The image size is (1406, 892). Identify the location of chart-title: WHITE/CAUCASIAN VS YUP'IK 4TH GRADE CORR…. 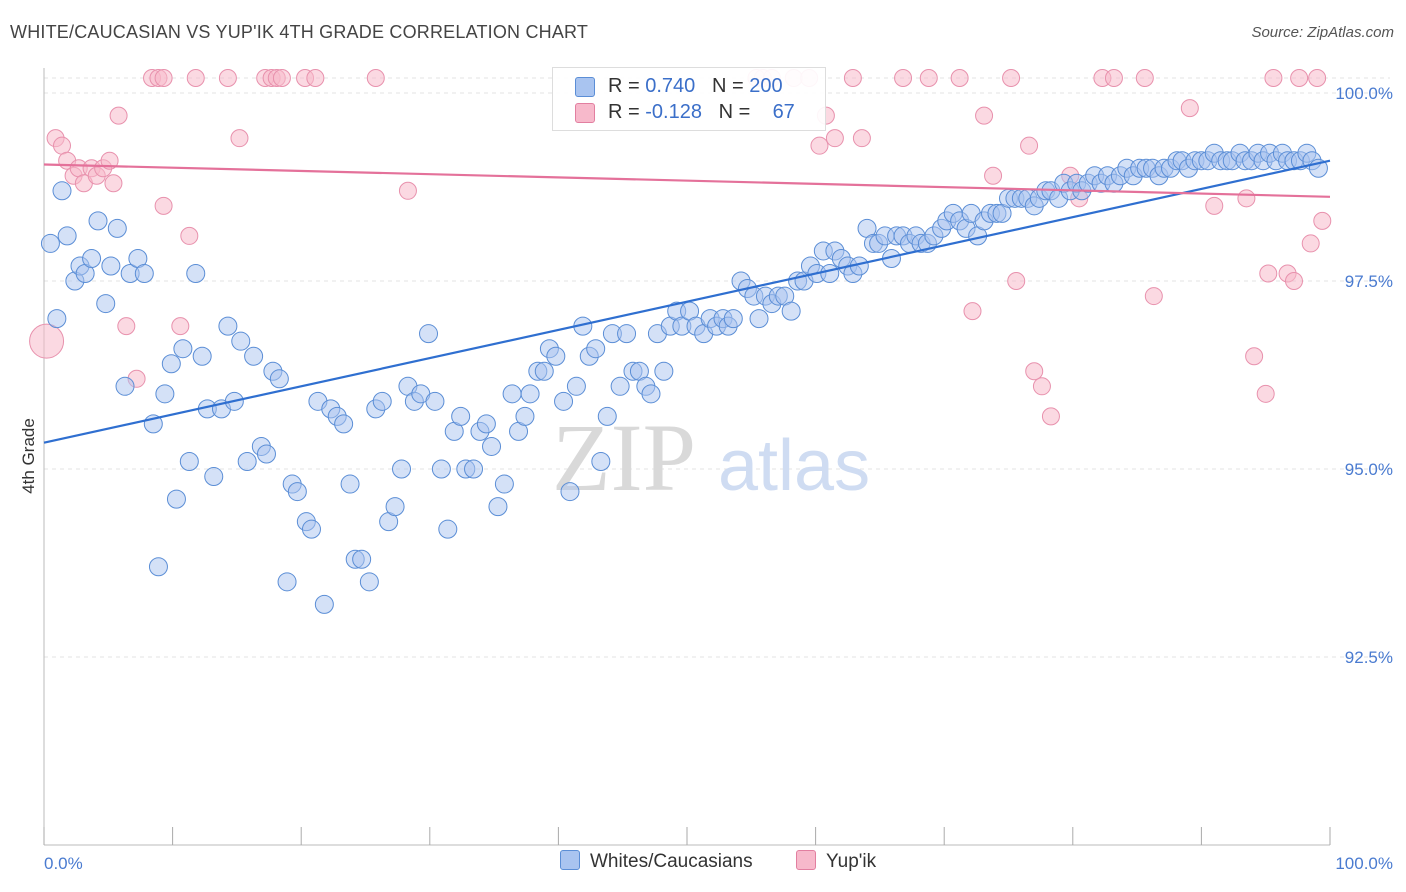
(299, 32).